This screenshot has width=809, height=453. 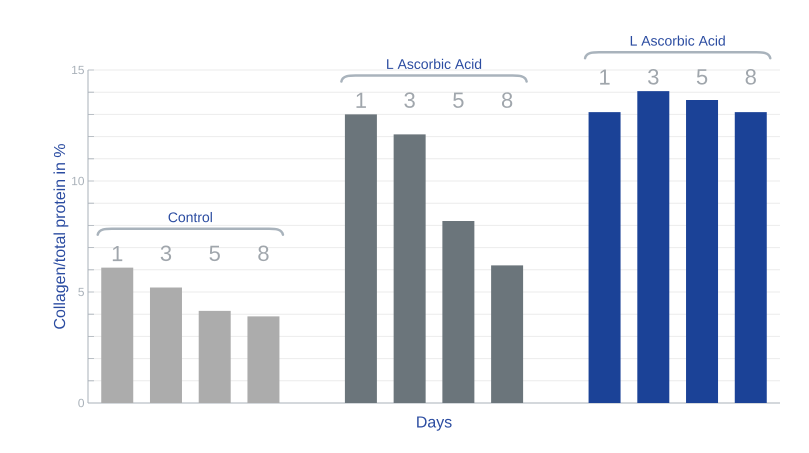 I want to click on y-tick-label: 5, so click(x=81, y=292).